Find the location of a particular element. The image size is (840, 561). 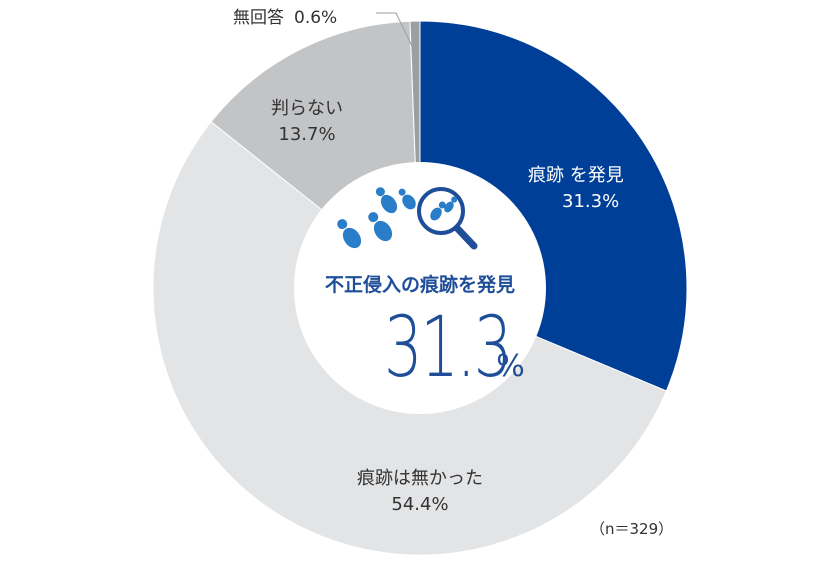

slice-label-no-answer-value: 0.6% is located at coordinates (316, 18).